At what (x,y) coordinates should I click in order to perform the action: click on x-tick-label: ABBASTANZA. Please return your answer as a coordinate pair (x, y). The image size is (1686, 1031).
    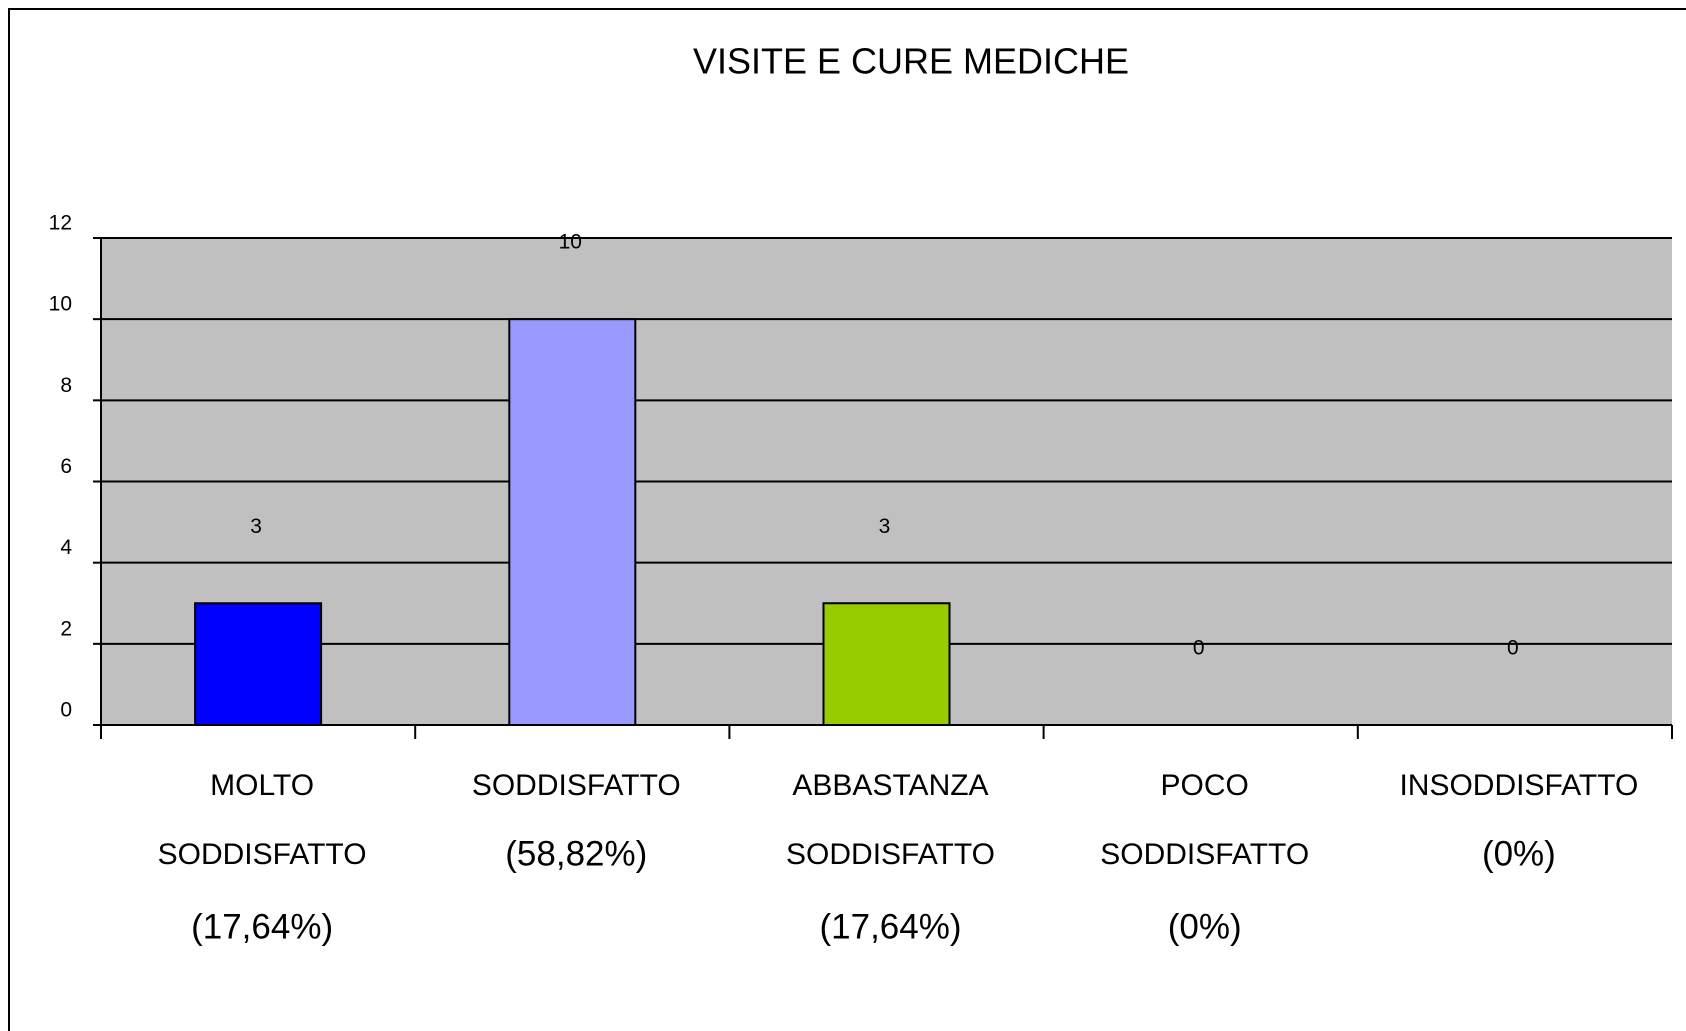
    Looking at the image, I should click on (890, 785).